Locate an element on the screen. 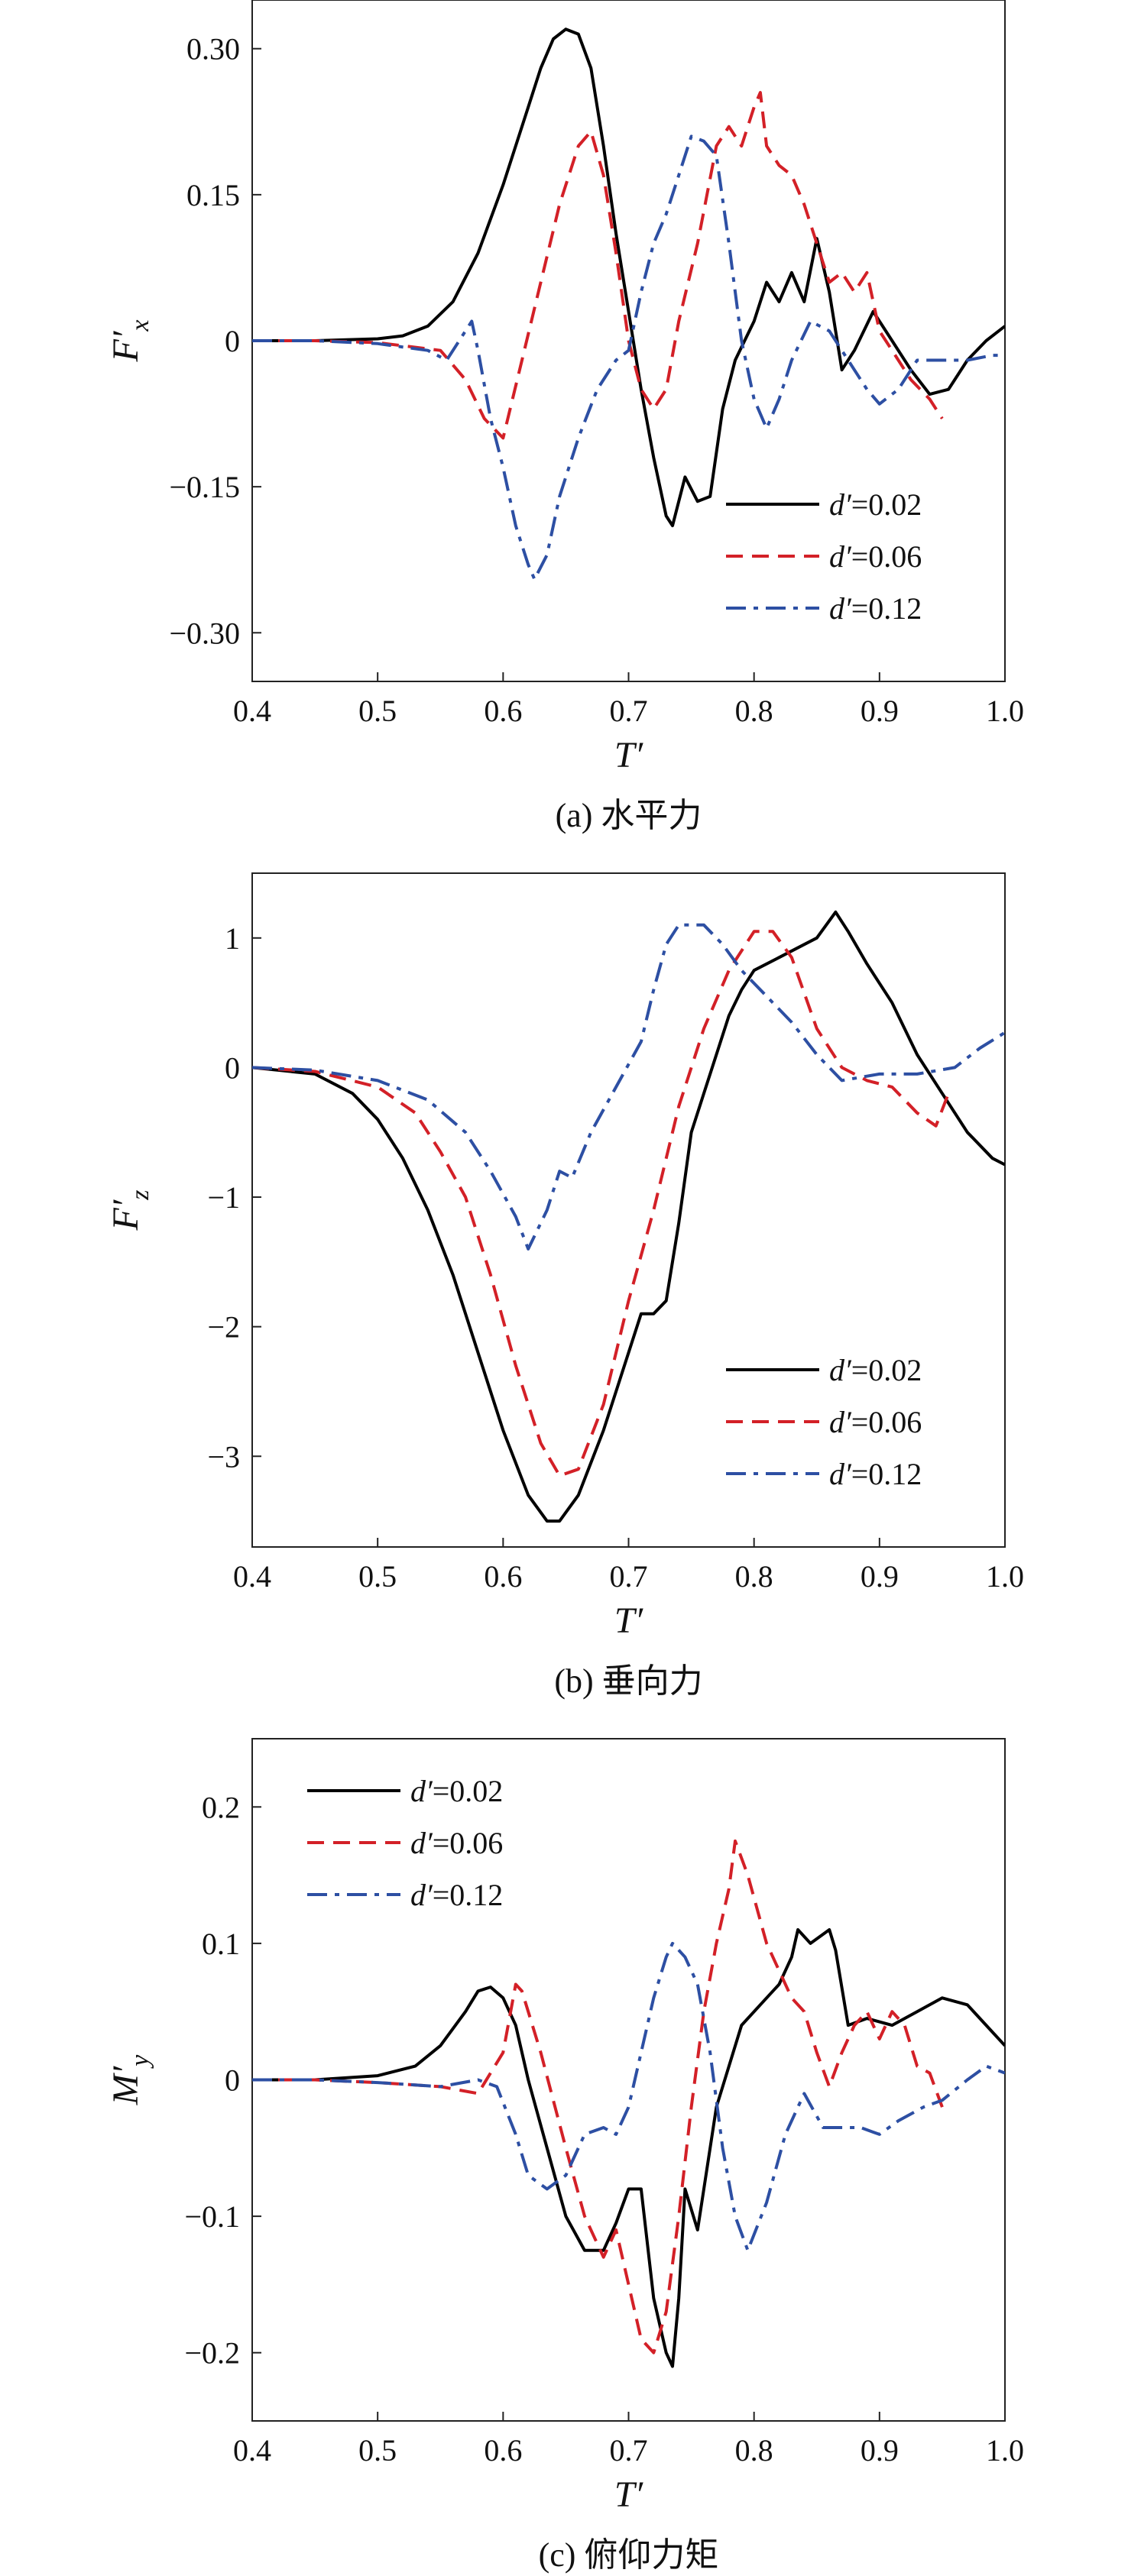 This screenshot has width=1128, height=2576. y-tick-label: 1 is located at coordinates (233, 938).